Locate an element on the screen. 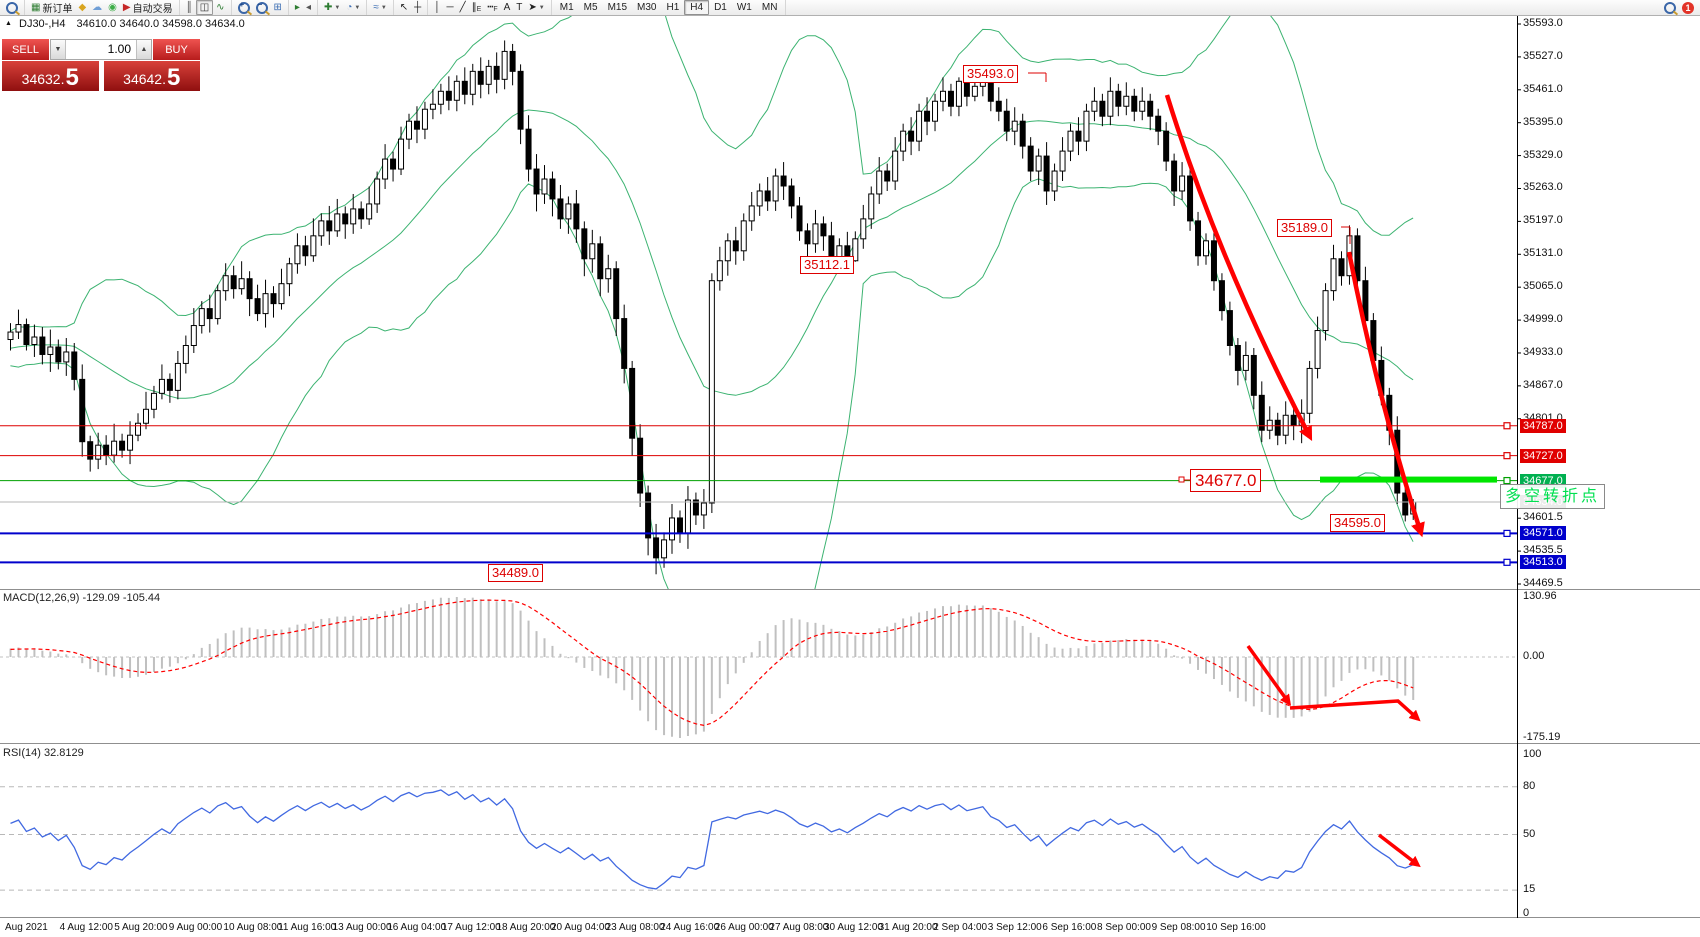 The width and height of the screenshot is (1700, 937). fibonacci-icon: ┅ is located at coordinates (490, 7).